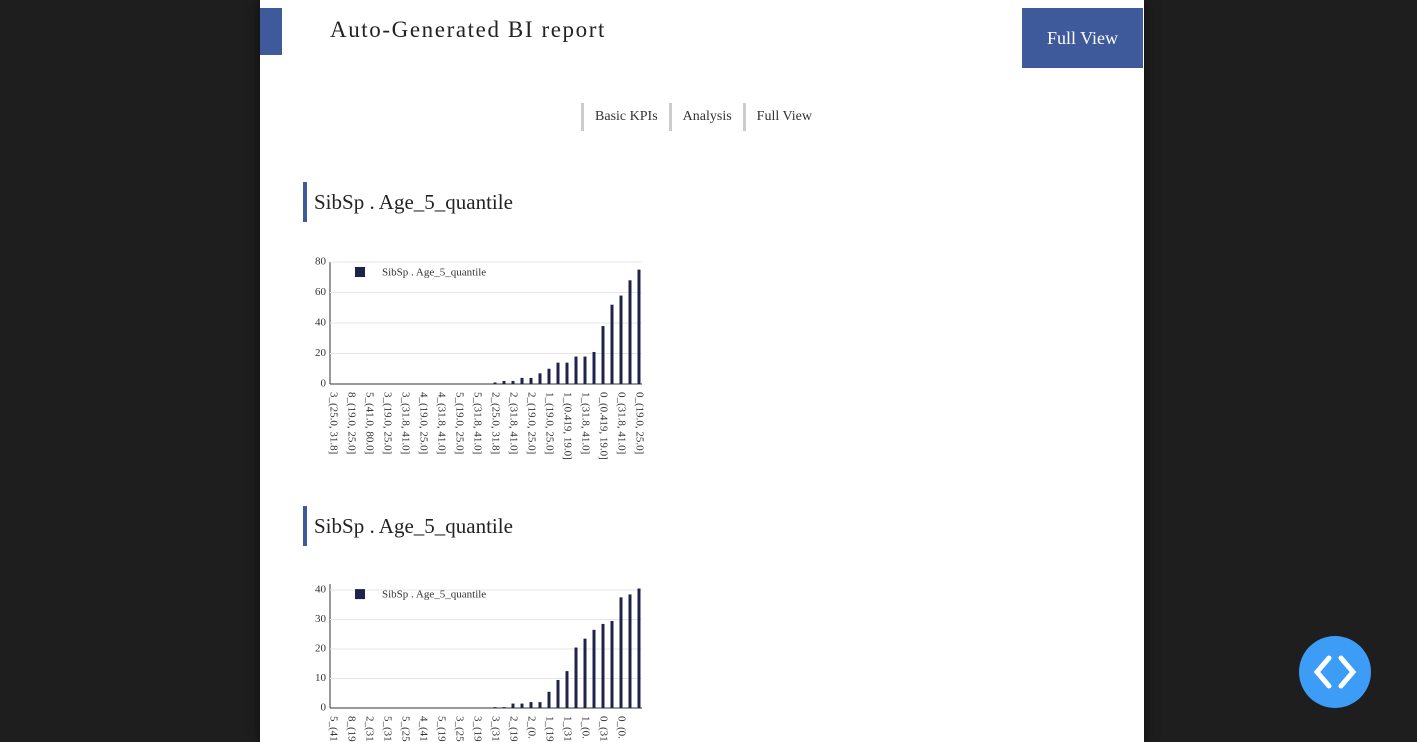 Image resolution: width=1417 pixels, height=742 pixels. I want to click on fab-icon, so click(1335, 672).